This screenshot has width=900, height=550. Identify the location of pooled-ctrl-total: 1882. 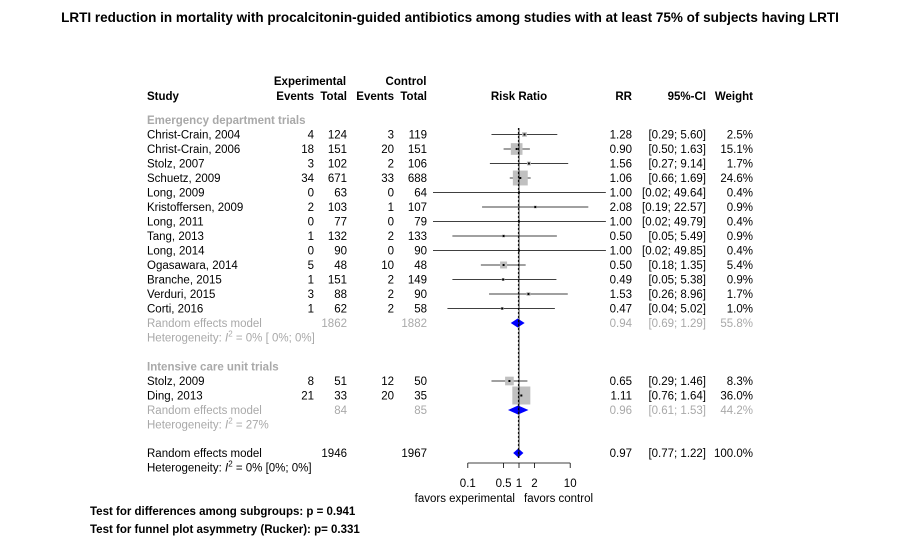
(414, 324).